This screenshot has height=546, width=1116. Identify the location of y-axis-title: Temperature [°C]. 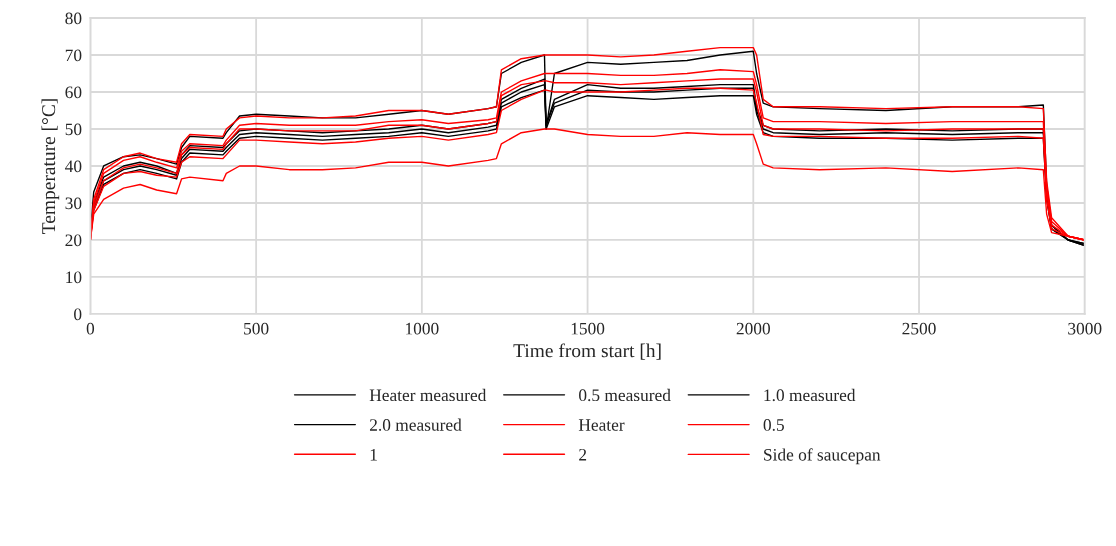
(50, 166).